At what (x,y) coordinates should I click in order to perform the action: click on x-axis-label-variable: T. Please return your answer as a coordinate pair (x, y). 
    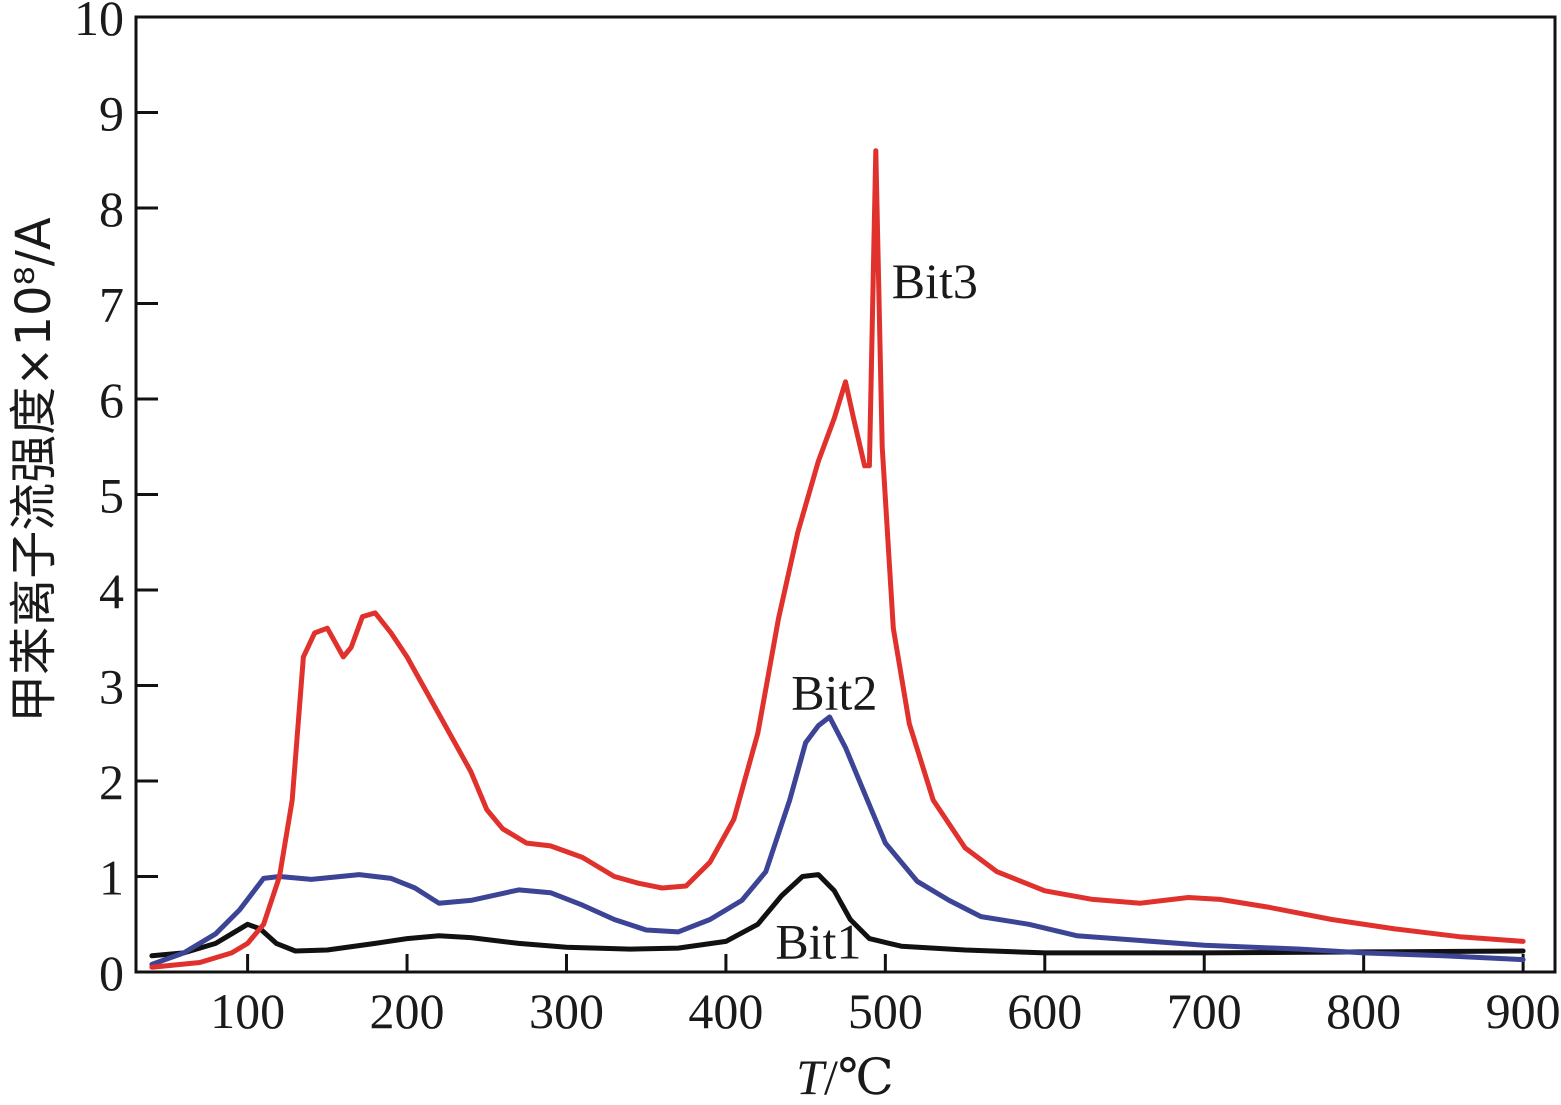
    Looking at the image, I should click on (811, 1077).